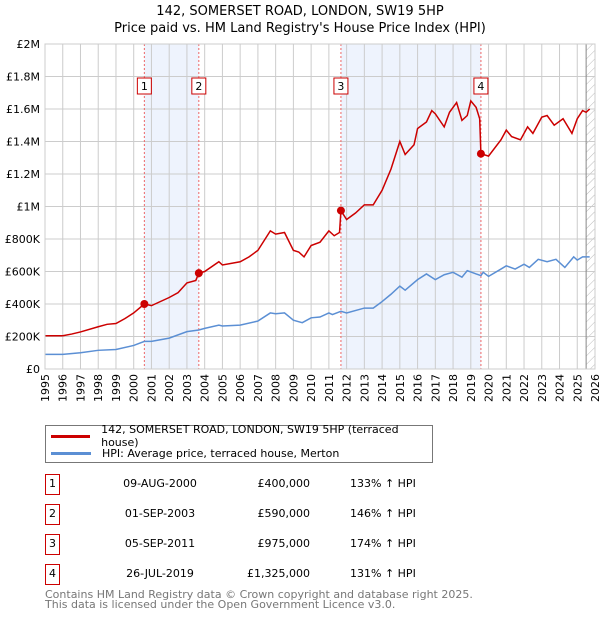  I want to click on y-tick-label: £2M, so click(29, 44).